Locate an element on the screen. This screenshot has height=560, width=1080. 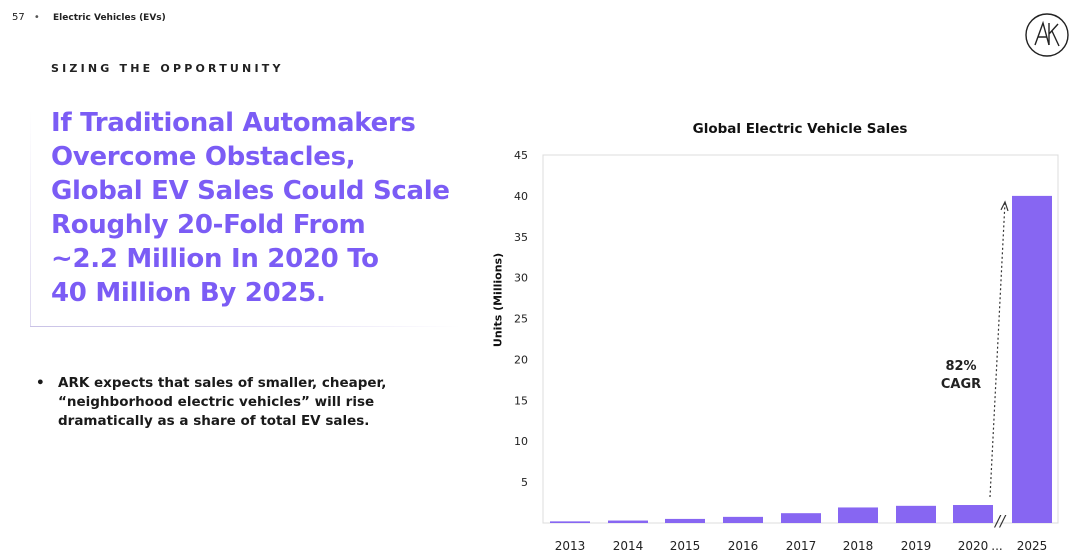
cagr-arrowhead is located at coordinates (1004, 206).